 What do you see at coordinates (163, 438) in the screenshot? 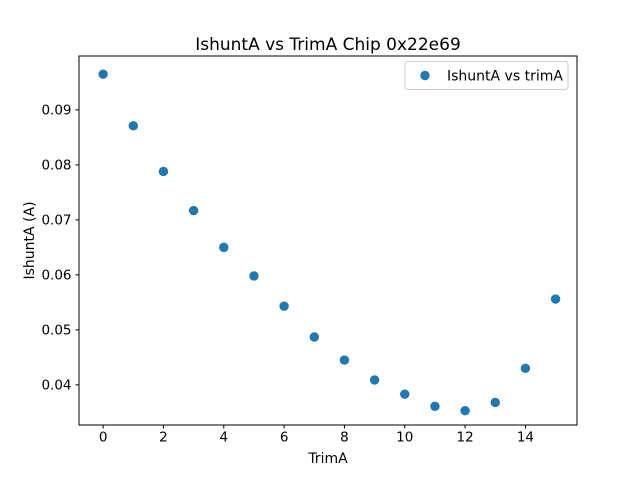
I see `x-tick-label: 2` at bounding box center [163, 438].